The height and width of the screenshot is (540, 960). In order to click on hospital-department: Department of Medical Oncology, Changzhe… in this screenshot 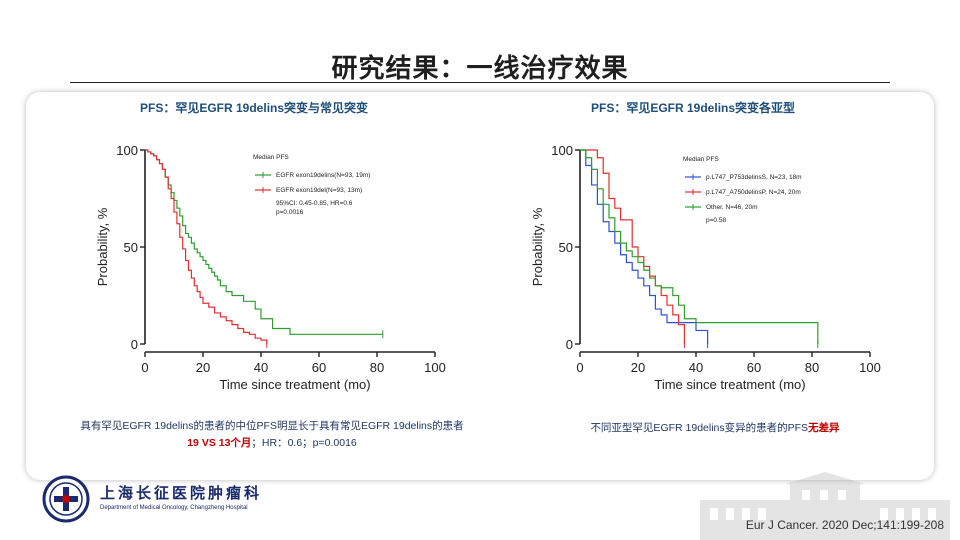, I will do `click(174, 508)`.